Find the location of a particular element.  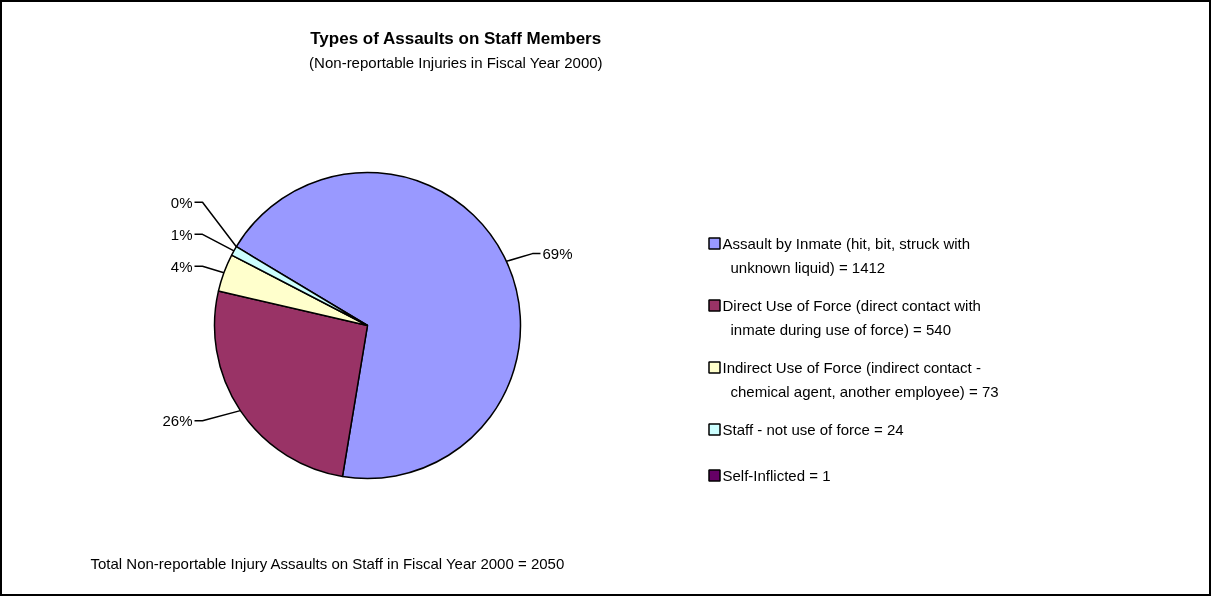

legend-label: Self-Inflicted = 1 is located at coordinates (776, 475).